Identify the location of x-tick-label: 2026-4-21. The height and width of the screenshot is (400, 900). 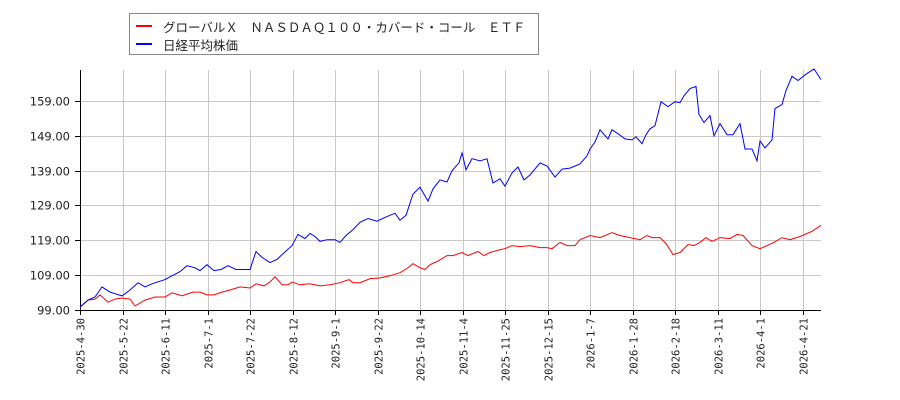
(805, 346).